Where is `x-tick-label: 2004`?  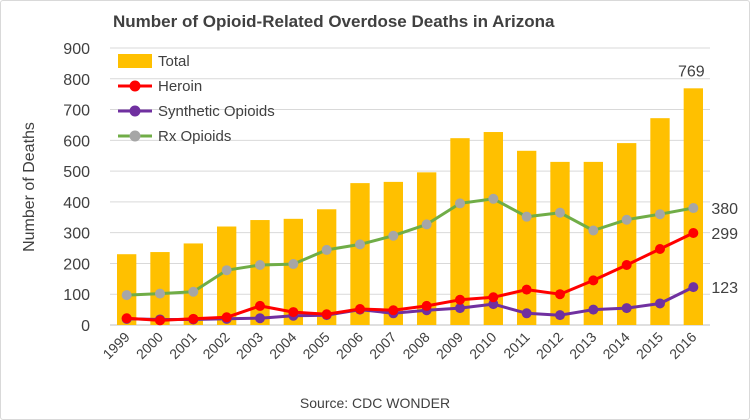 x-tick-label: 2004 is located at coordinates (282, 345).